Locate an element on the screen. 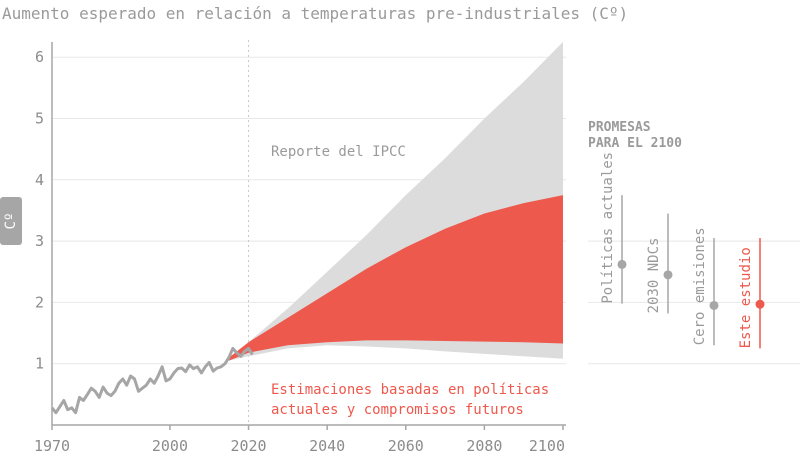  y-tick-label: 3 is located at coordinates (39, 241).